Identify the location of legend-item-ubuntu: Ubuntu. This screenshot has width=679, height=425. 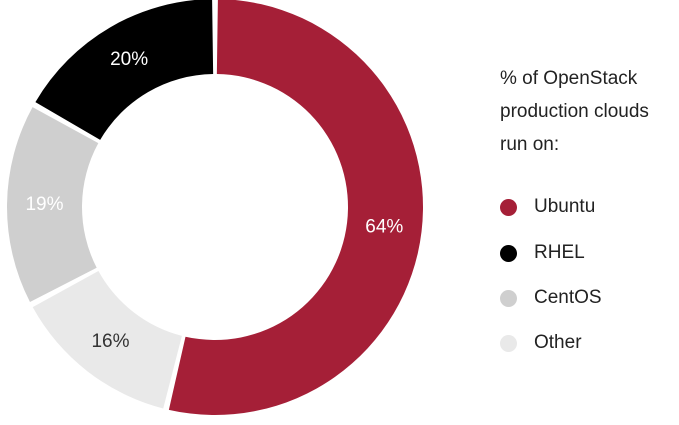
(547, 207).